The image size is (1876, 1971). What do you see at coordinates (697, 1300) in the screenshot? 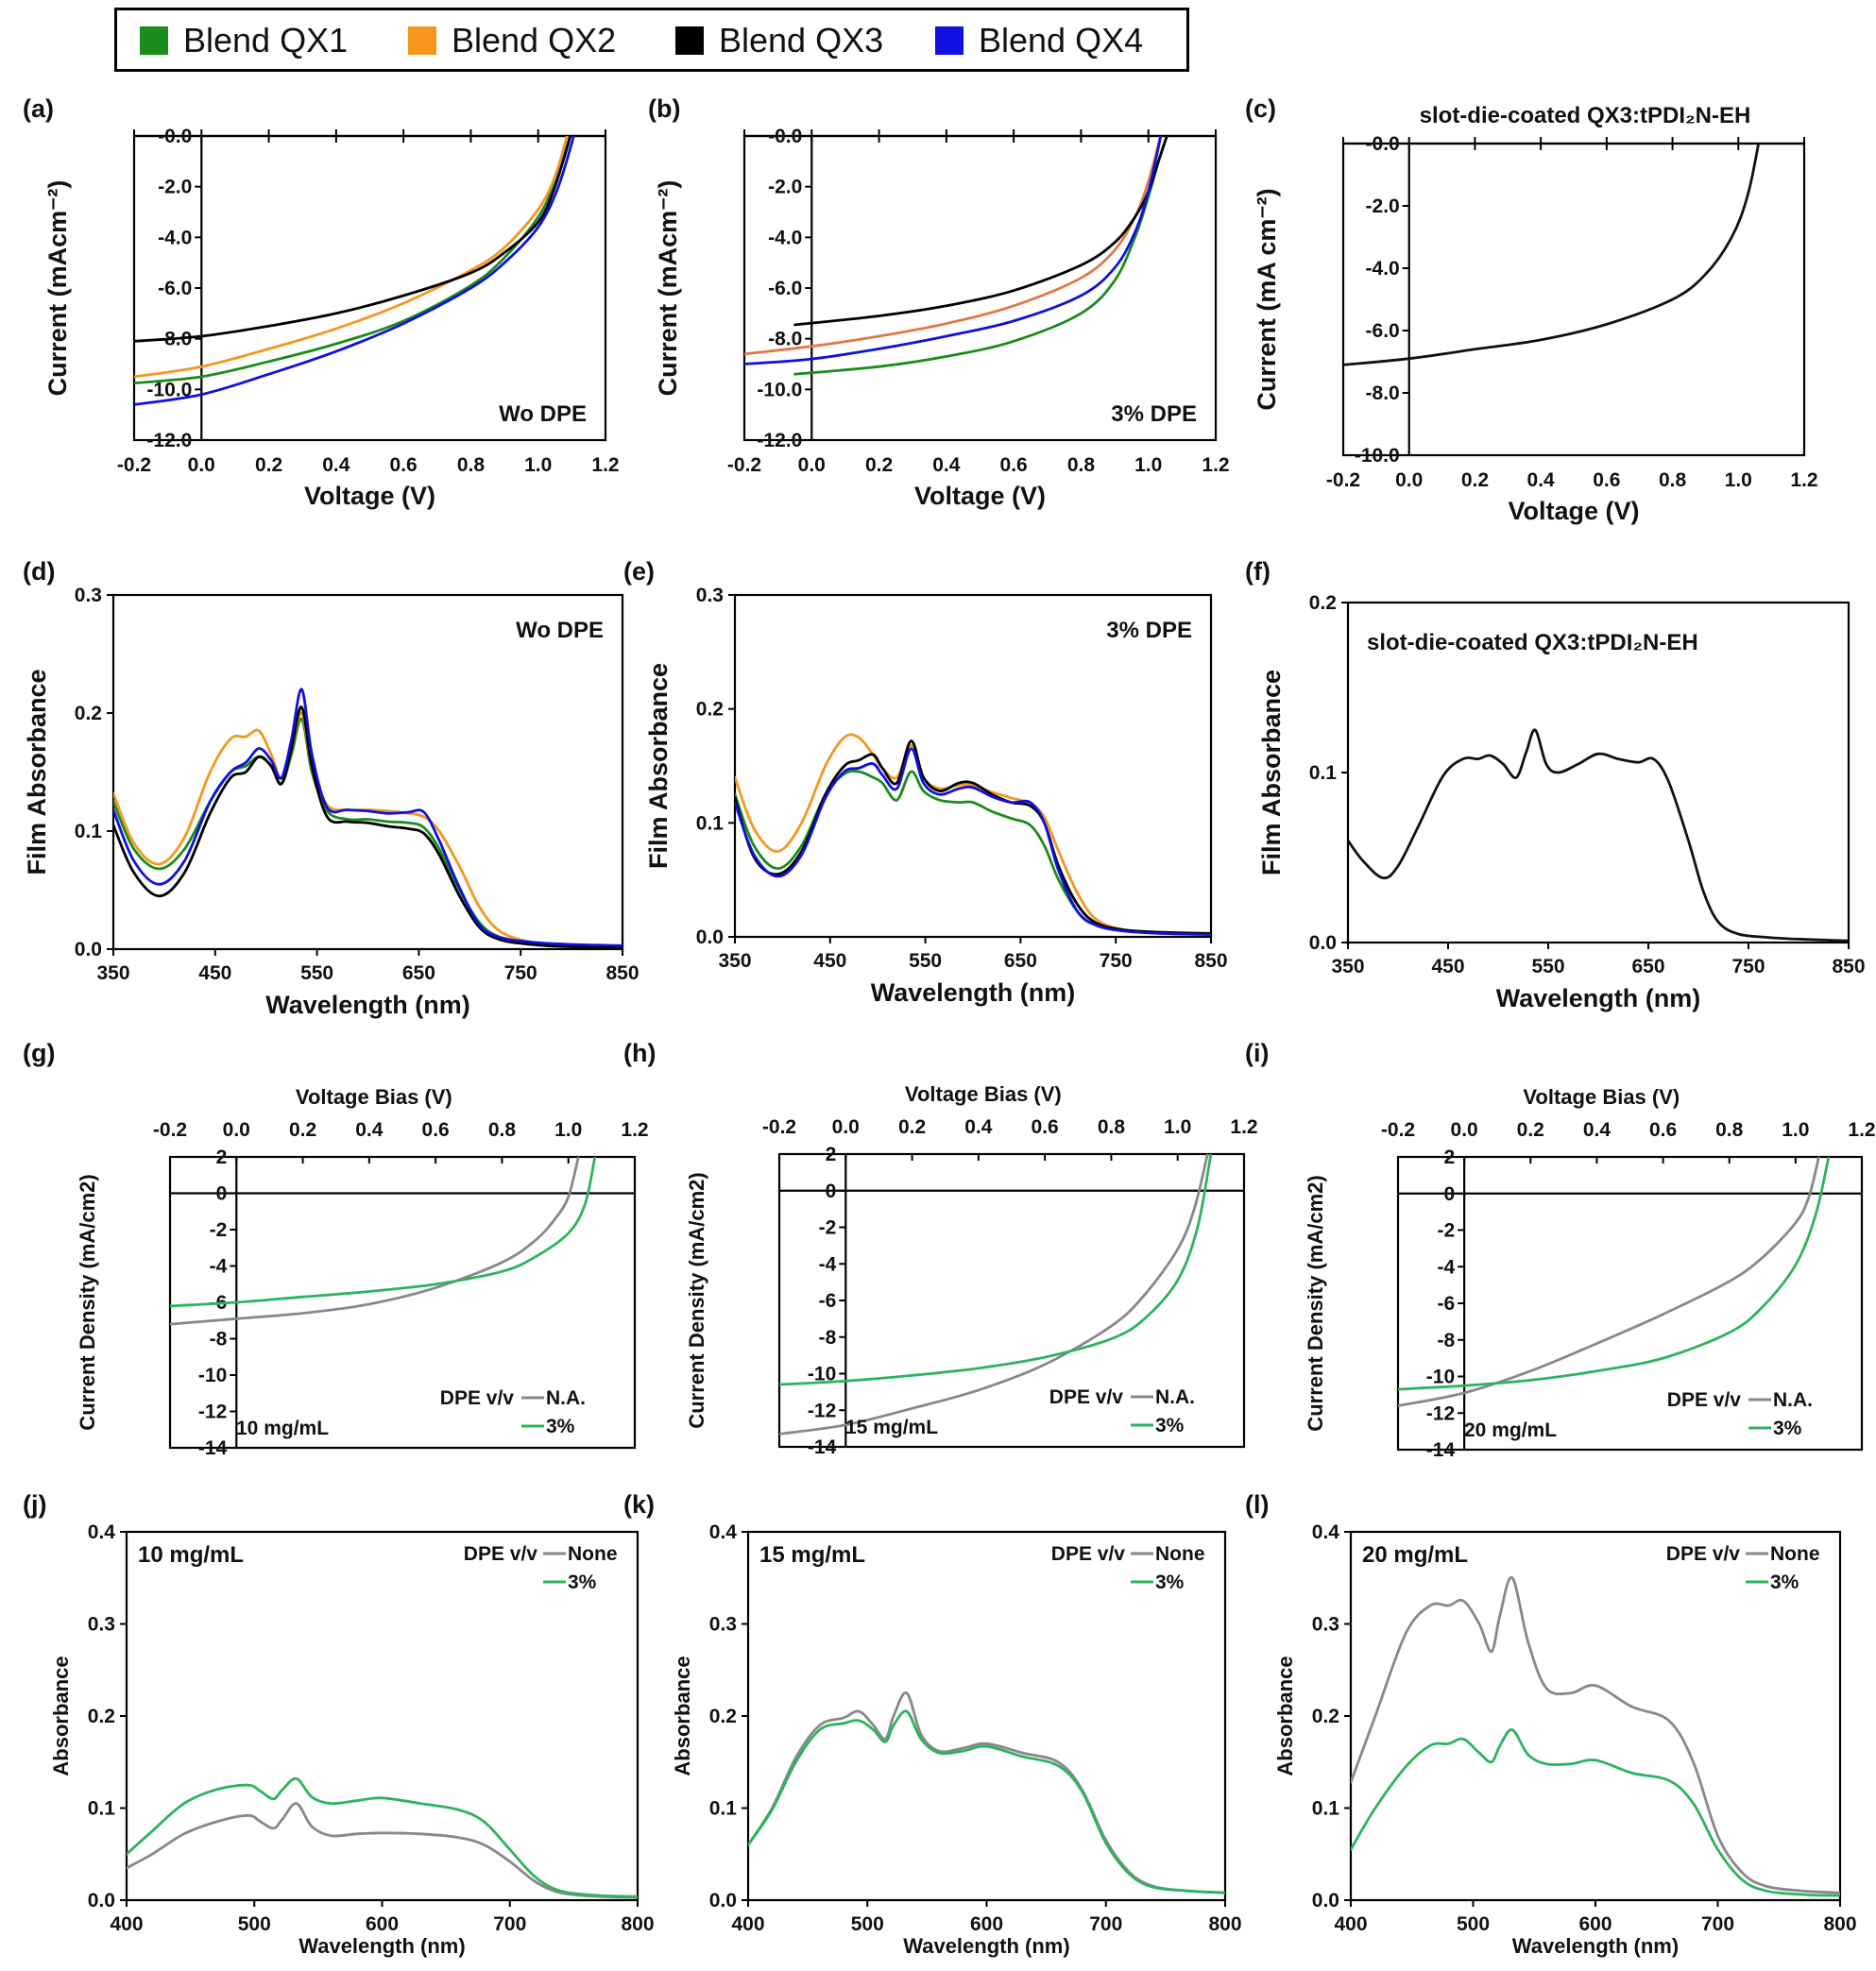
I see `y-axis-title: Current Density (mA/cm2)` at bounding box center [697, 1300].